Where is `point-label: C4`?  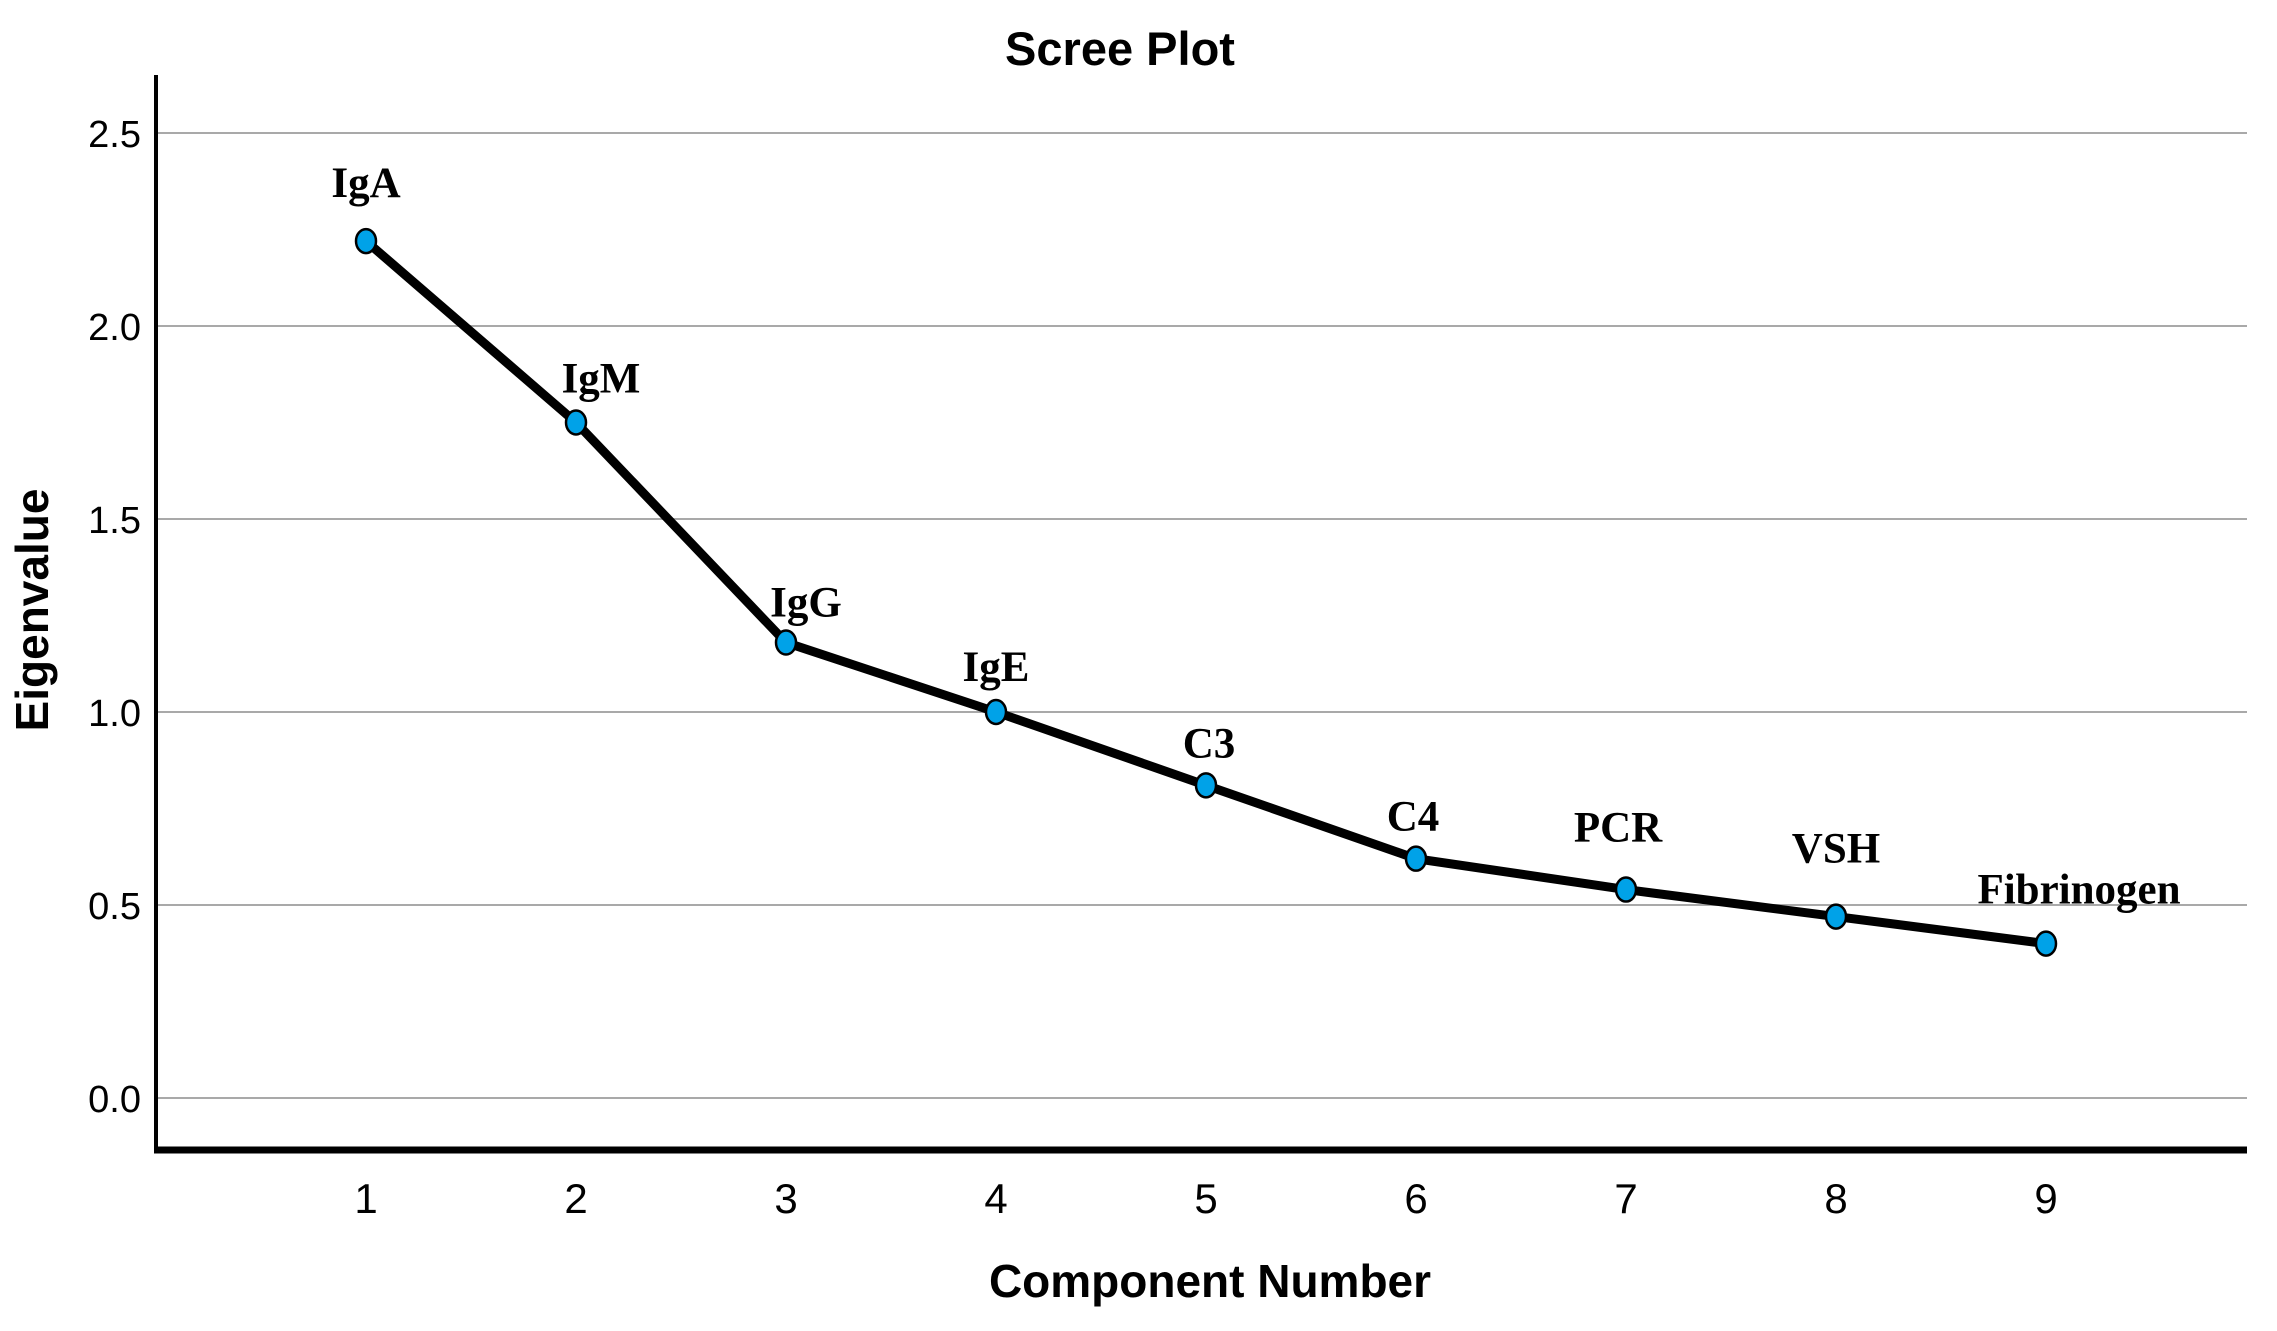 point-label: C4 is located at coordinates (1413, 817).